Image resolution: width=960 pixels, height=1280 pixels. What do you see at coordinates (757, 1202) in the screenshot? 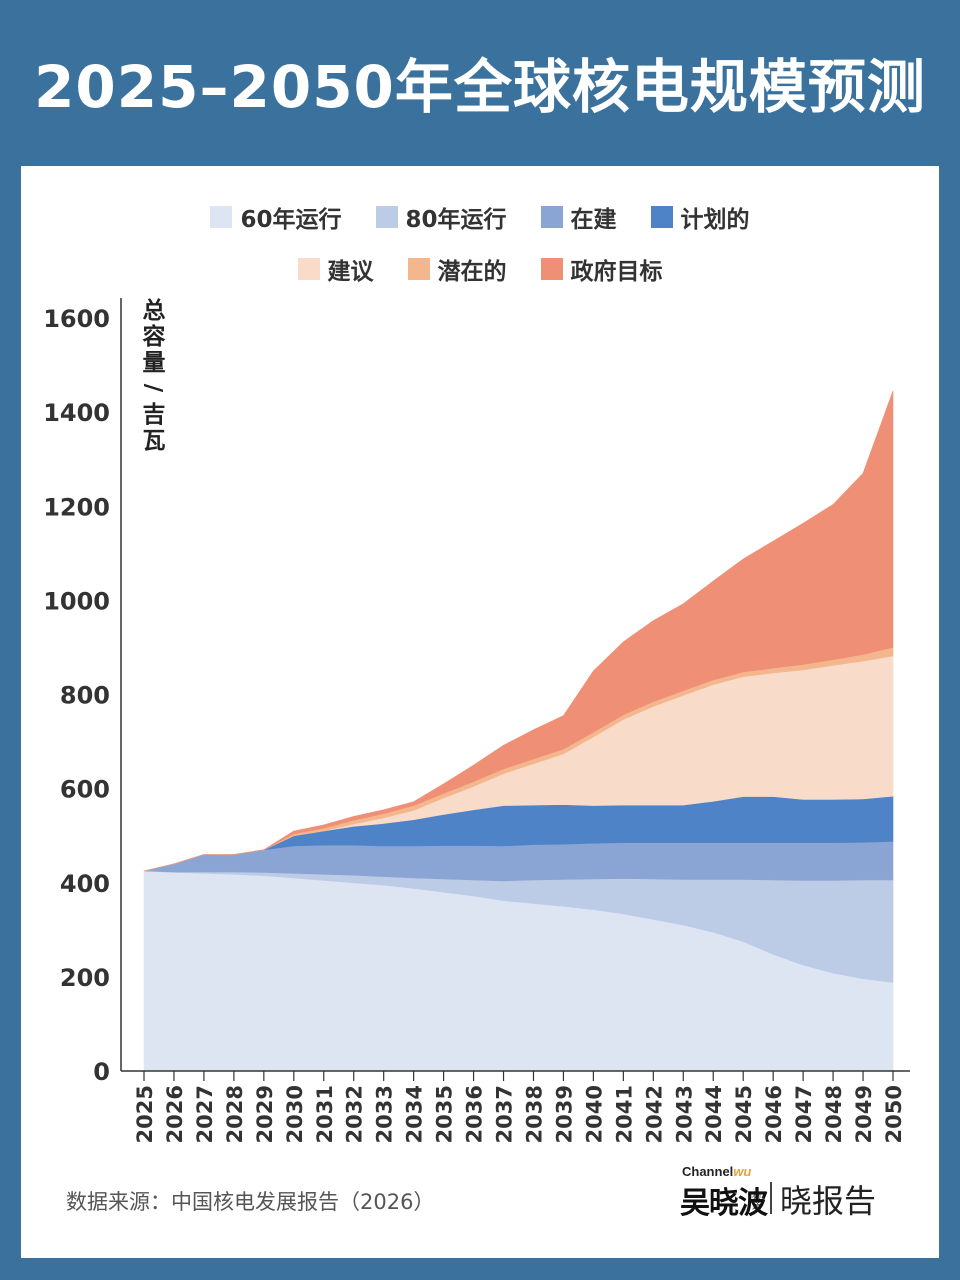
I see `logo-name-sub: 频道` at bounding box center [757, 1202].